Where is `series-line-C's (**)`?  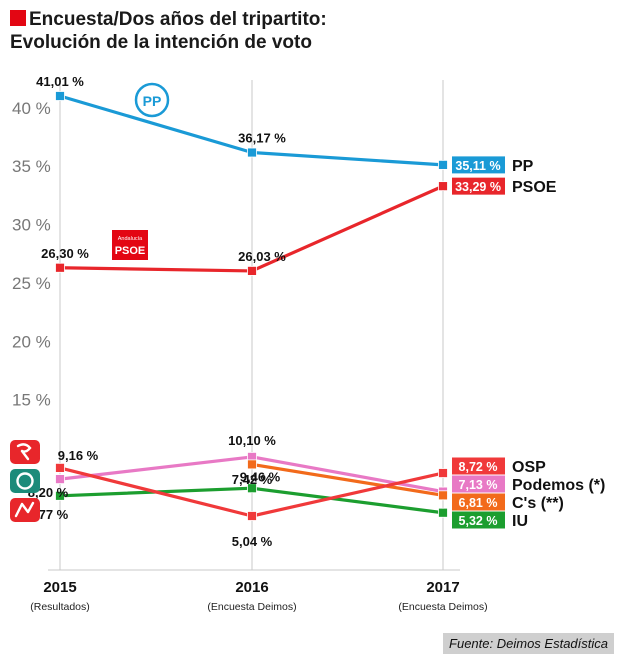 series-line-C's (**) is located at coordinates (347, 479).